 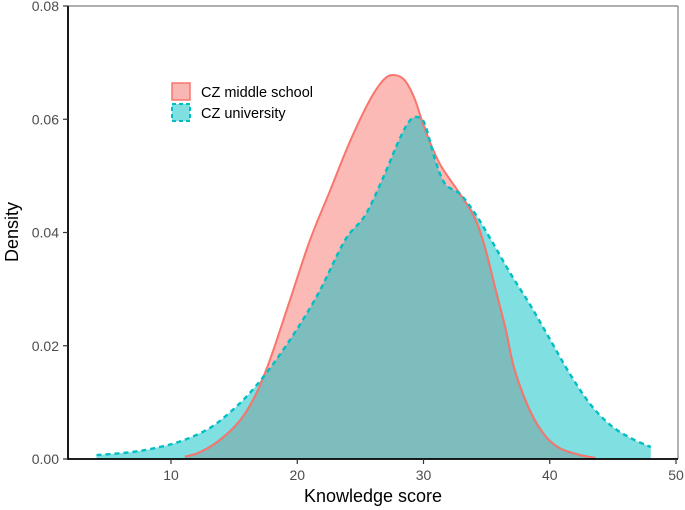 What do you see at coordinates (45, 459) in the screenshot?
I see `y-tick-label: 0.00` at bounding box center [45, 459].